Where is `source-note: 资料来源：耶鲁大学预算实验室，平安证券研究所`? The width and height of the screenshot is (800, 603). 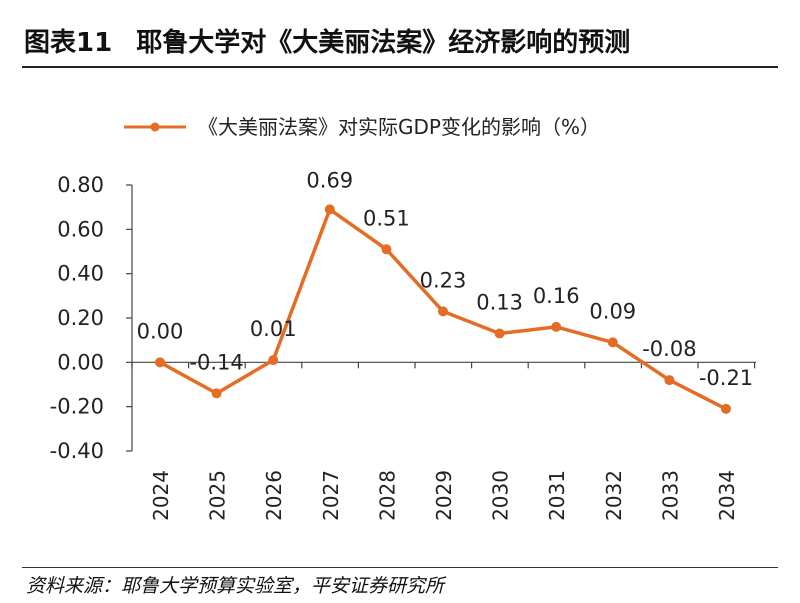 source-note: 资料来源：耶鲁大学预算实验室，平安证券研究所 is located at coordinates (235, 586).